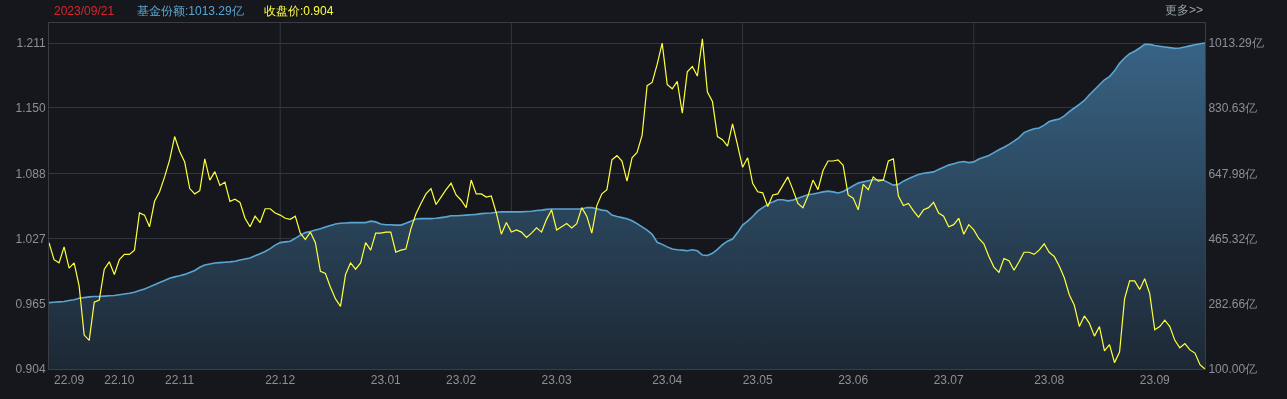 The height and width of the screenshot is (399, 1287). Describe the element at coordinates (84, 11) in the screenshot. I see `text: 2023/09/21` at that location.